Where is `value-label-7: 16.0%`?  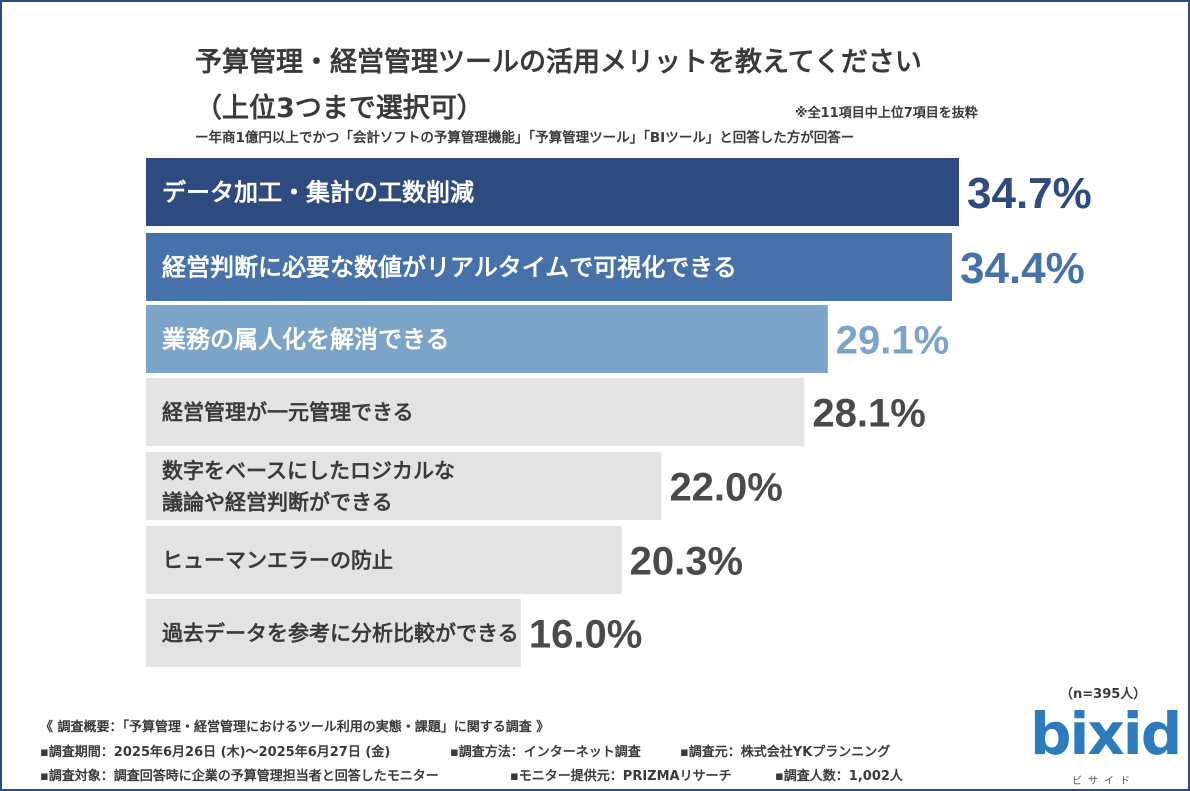 value-label-7: 16.0% is located at coordinates (585, 634).